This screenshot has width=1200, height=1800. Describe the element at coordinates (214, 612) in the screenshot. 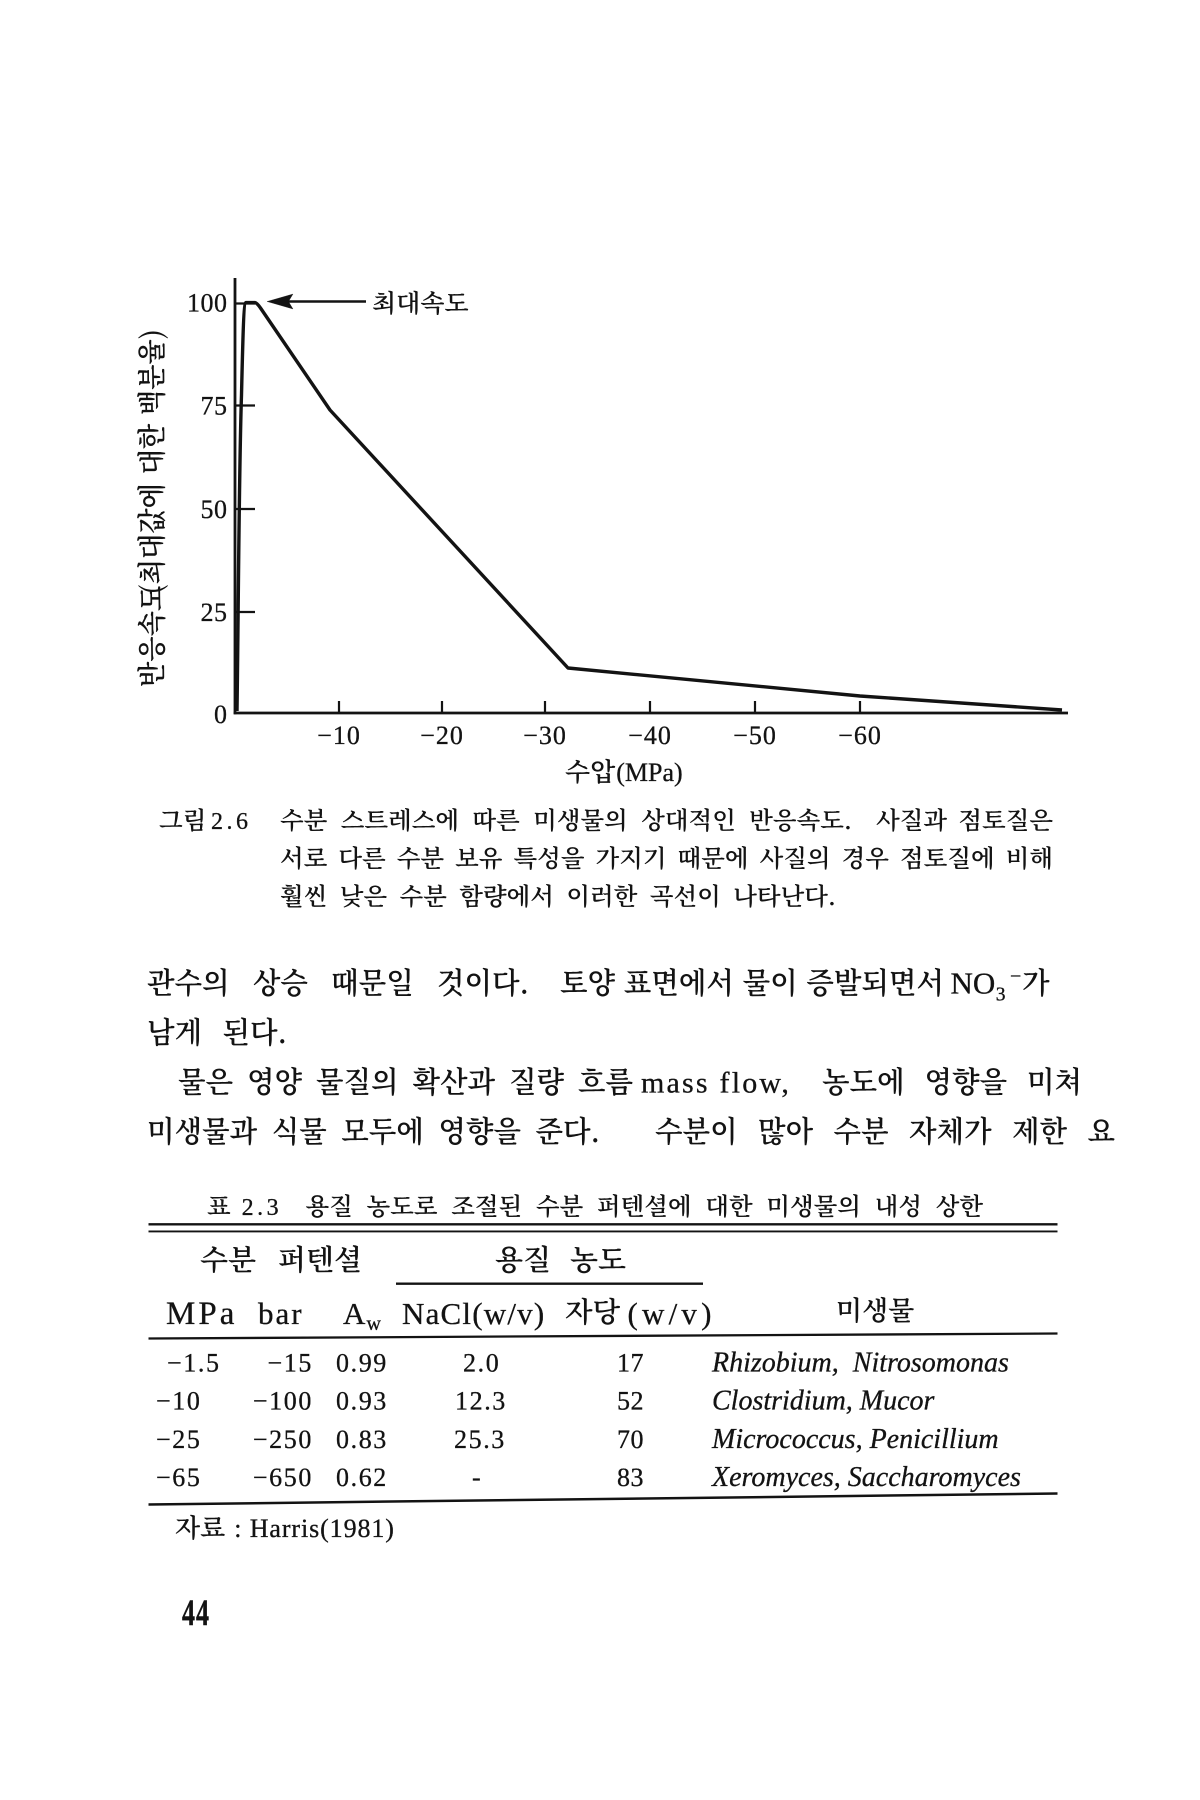

I see `svg-text: 25` at that location.